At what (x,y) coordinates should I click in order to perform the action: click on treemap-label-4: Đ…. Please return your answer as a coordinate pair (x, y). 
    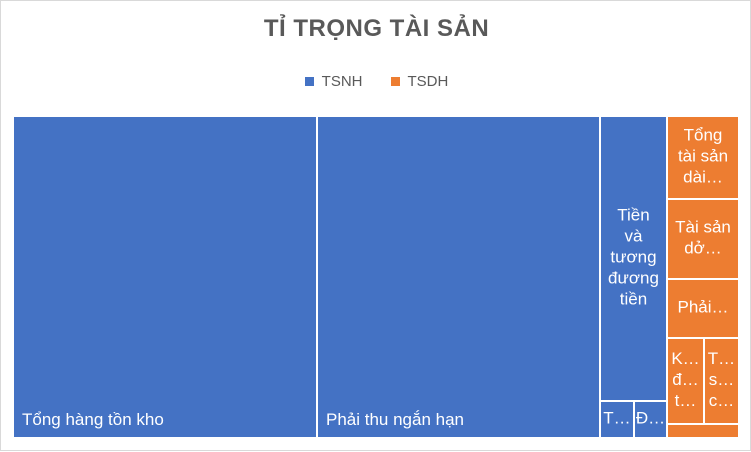
    Looking at the image, I should click on (650, 417).